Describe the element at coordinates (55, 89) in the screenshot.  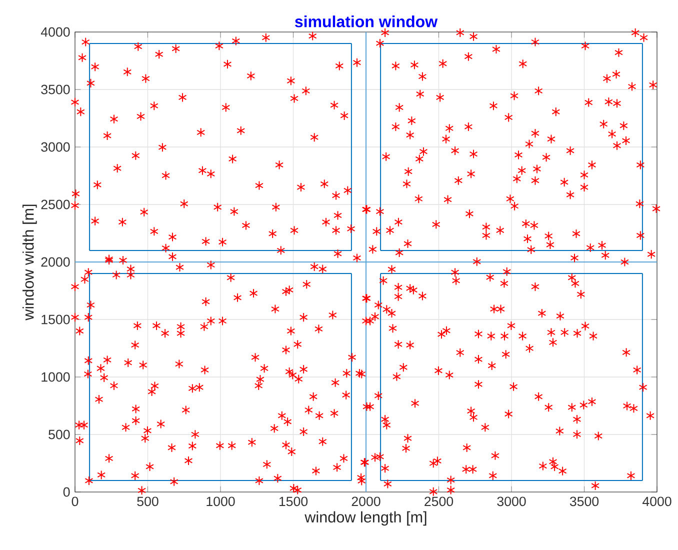
I see `y-tick-label: 3500` at that location.